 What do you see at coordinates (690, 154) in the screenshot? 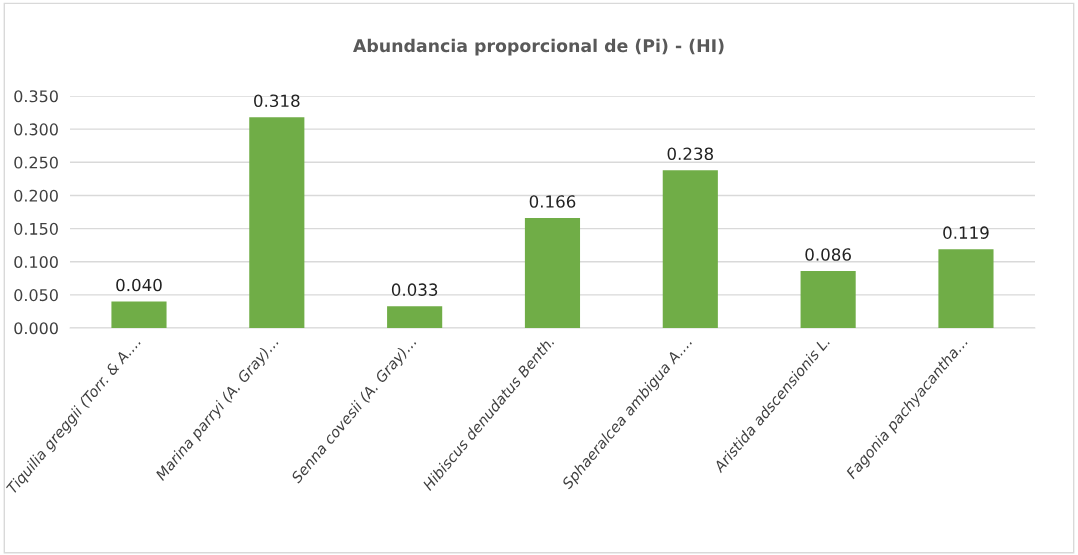
I see `data-label: 0.238` at bounding box center [690, 154].